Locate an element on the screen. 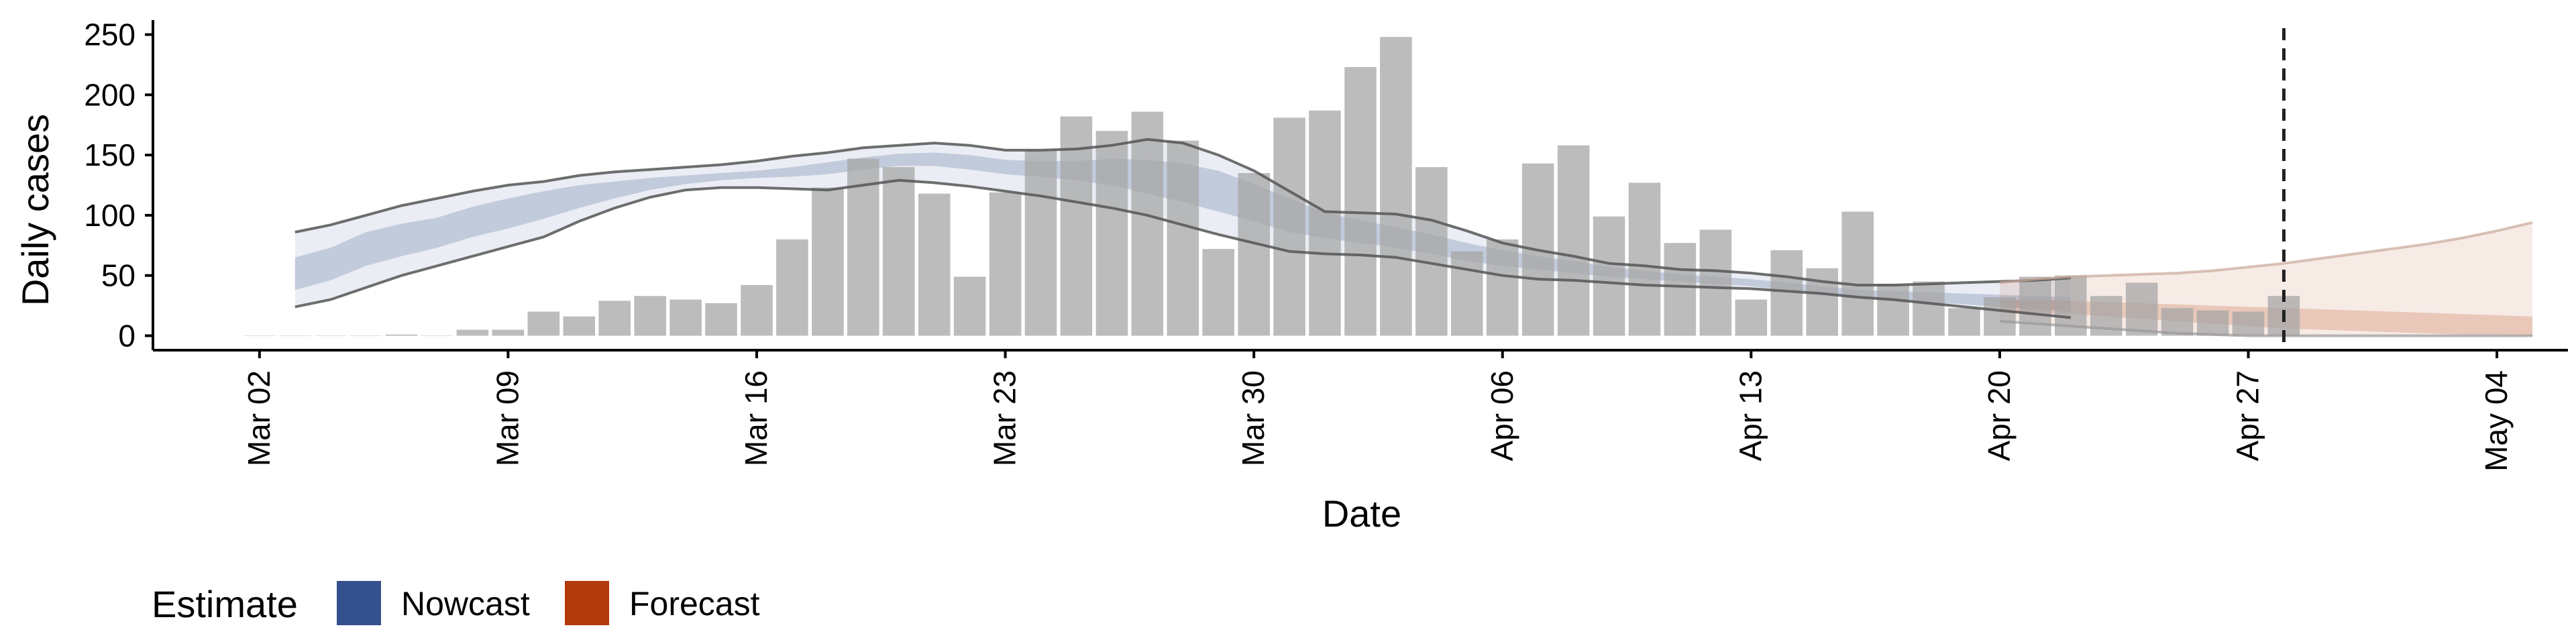  x-tick-label: Apr 13 is located at coordinates (1750, 416).